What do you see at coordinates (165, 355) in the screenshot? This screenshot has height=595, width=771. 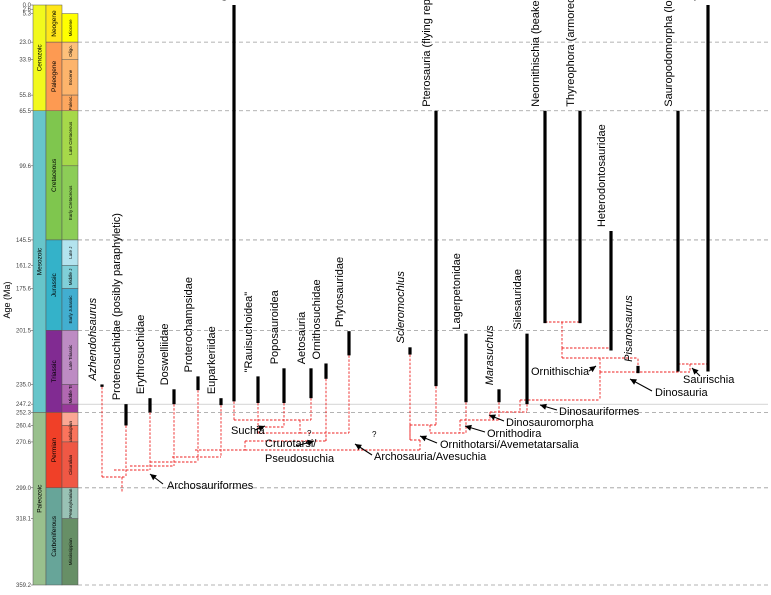 I see `taxon-label: Doswelliidae` at bounding box center [165, 355].